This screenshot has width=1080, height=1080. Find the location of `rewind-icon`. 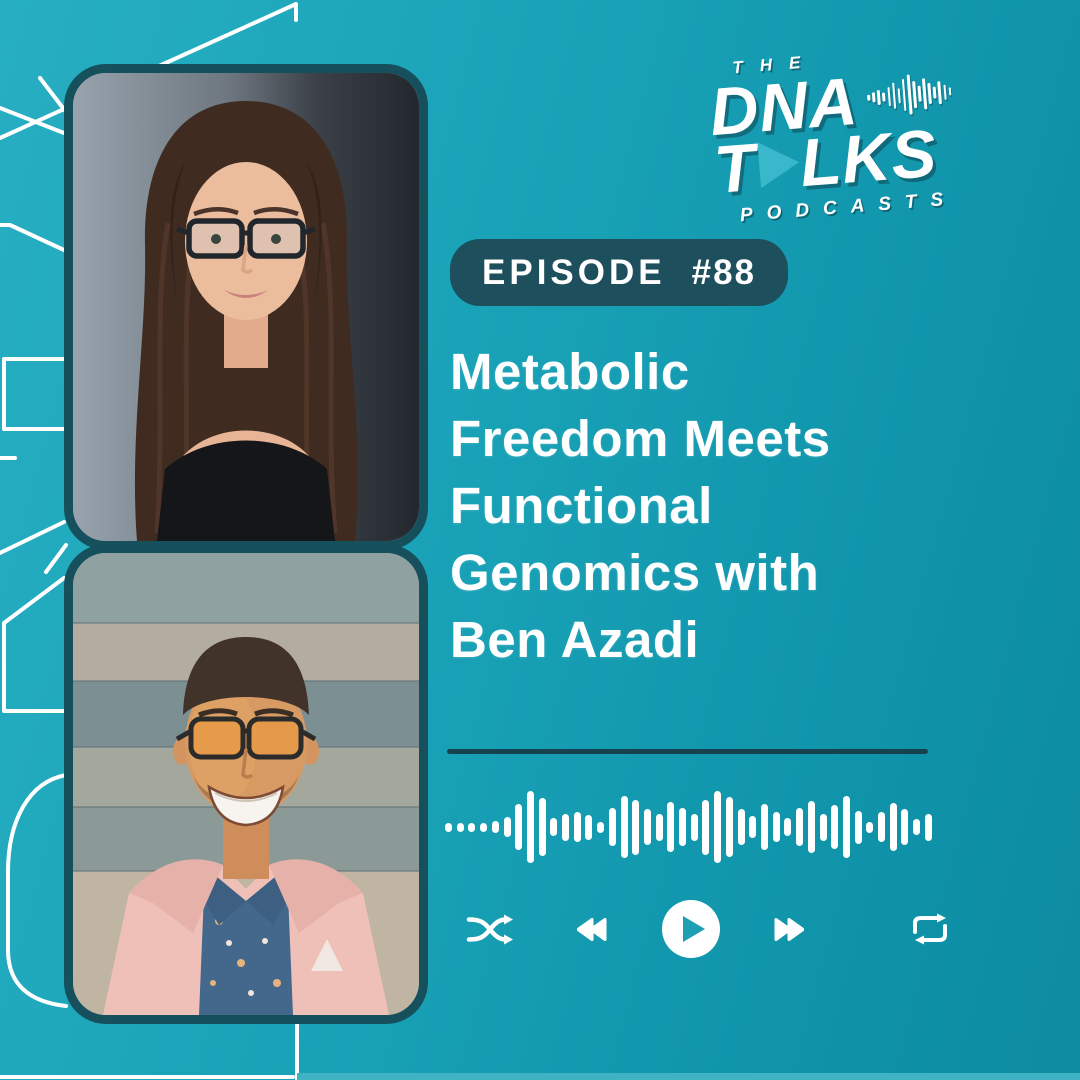

rewind-icon is located at coordinates (592, 929).